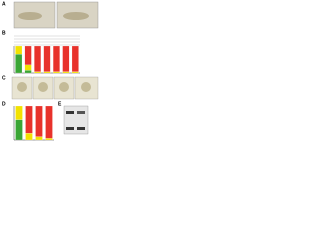 This screenshot has height=240, width=320. Describe the element at coordinates (4, 33) in the screenshot. I see `panel-label: B` at that location.